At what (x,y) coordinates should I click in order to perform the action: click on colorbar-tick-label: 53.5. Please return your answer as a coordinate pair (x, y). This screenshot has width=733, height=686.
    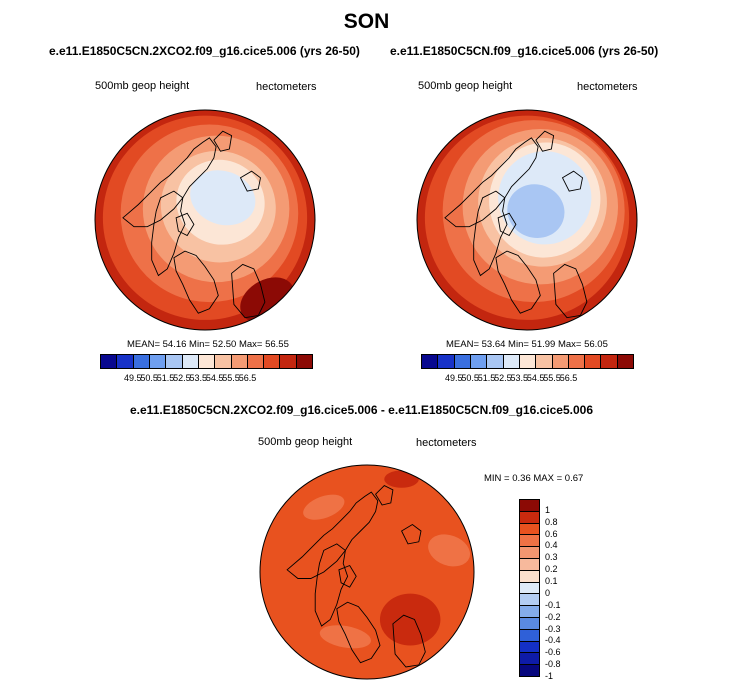
    Looking at the image, I should click on (519, 378).